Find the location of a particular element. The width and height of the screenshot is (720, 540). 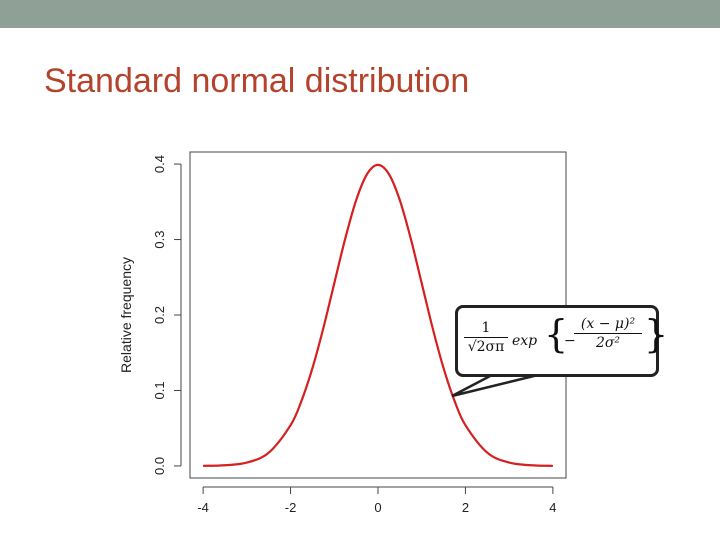

y-tick-label: 0.1 is located at coordinates (159, 390).